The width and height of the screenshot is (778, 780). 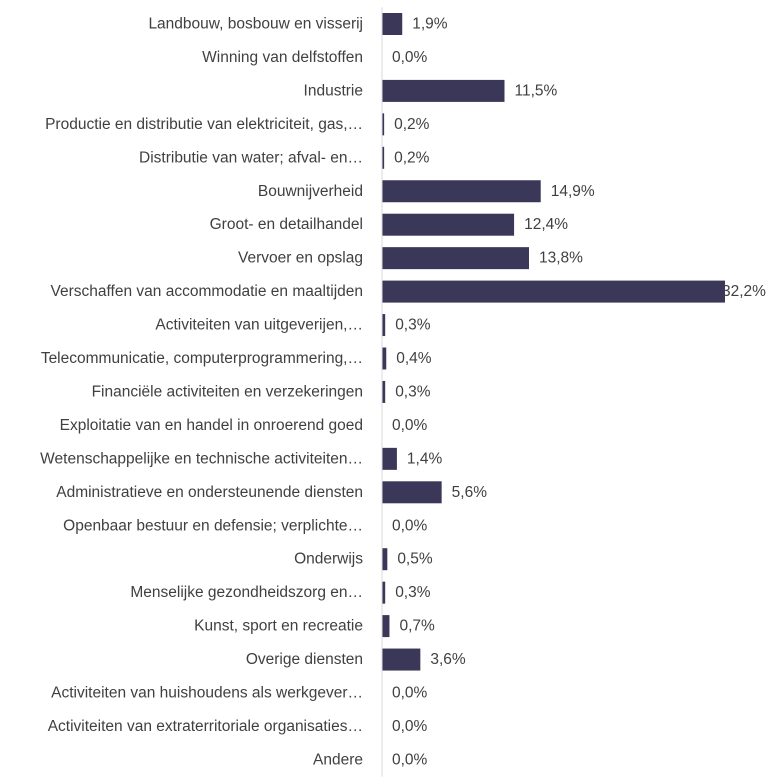 What do you see at coordinates (328, 559) in the screenshot?
I see `category-label: Onderwijs` at bounding box center [328, 559].